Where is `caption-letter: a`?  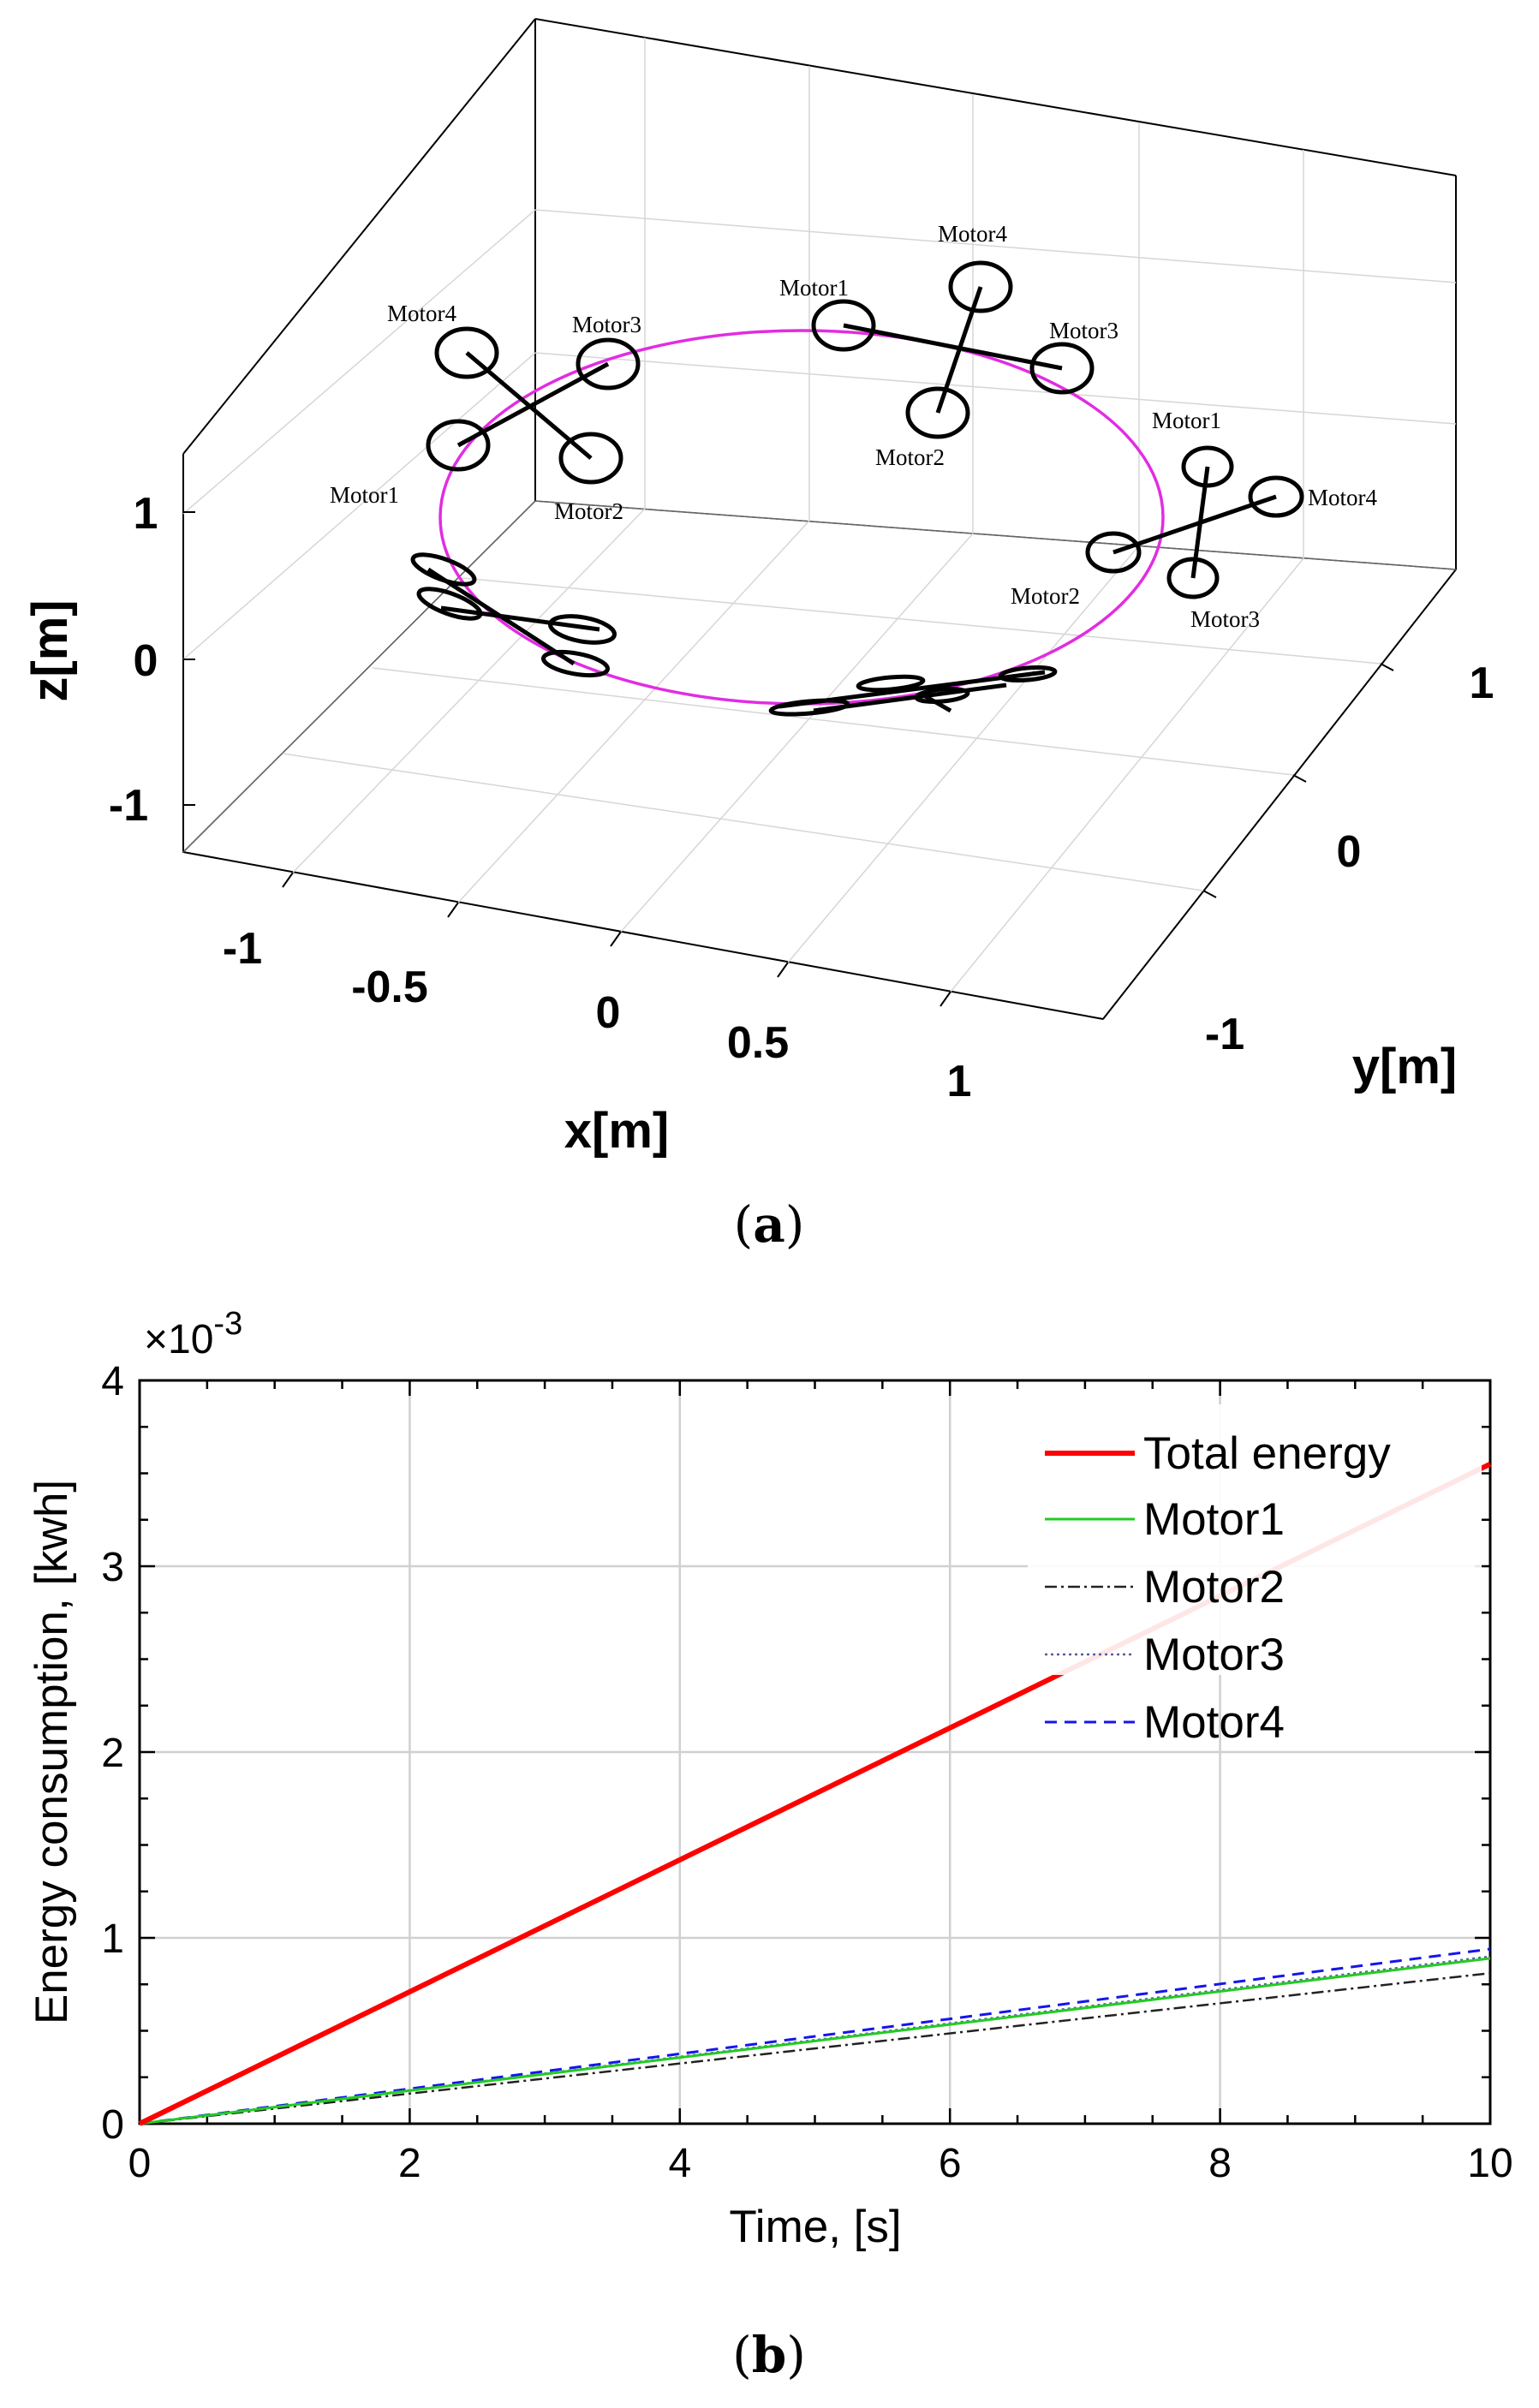
caption-letter: a is located at coordinates (769, 1224).